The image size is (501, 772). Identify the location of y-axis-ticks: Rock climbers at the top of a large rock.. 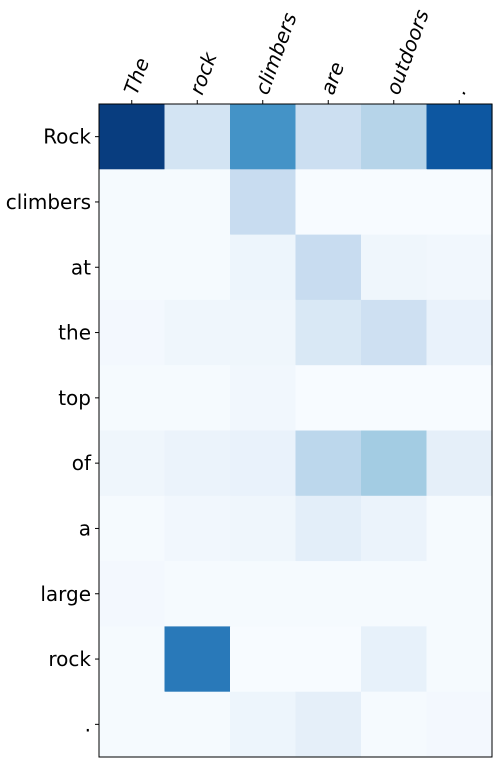
(52, 430).